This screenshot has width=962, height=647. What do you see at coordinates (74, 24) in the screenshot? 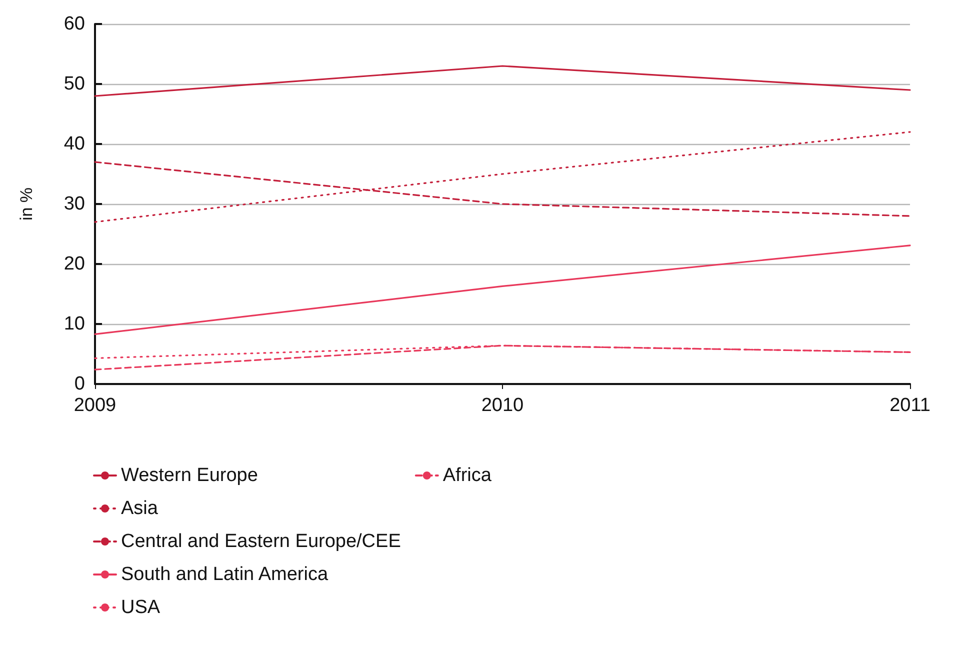
I see `y-tick-label: 60` at bounding box center [74, 24].